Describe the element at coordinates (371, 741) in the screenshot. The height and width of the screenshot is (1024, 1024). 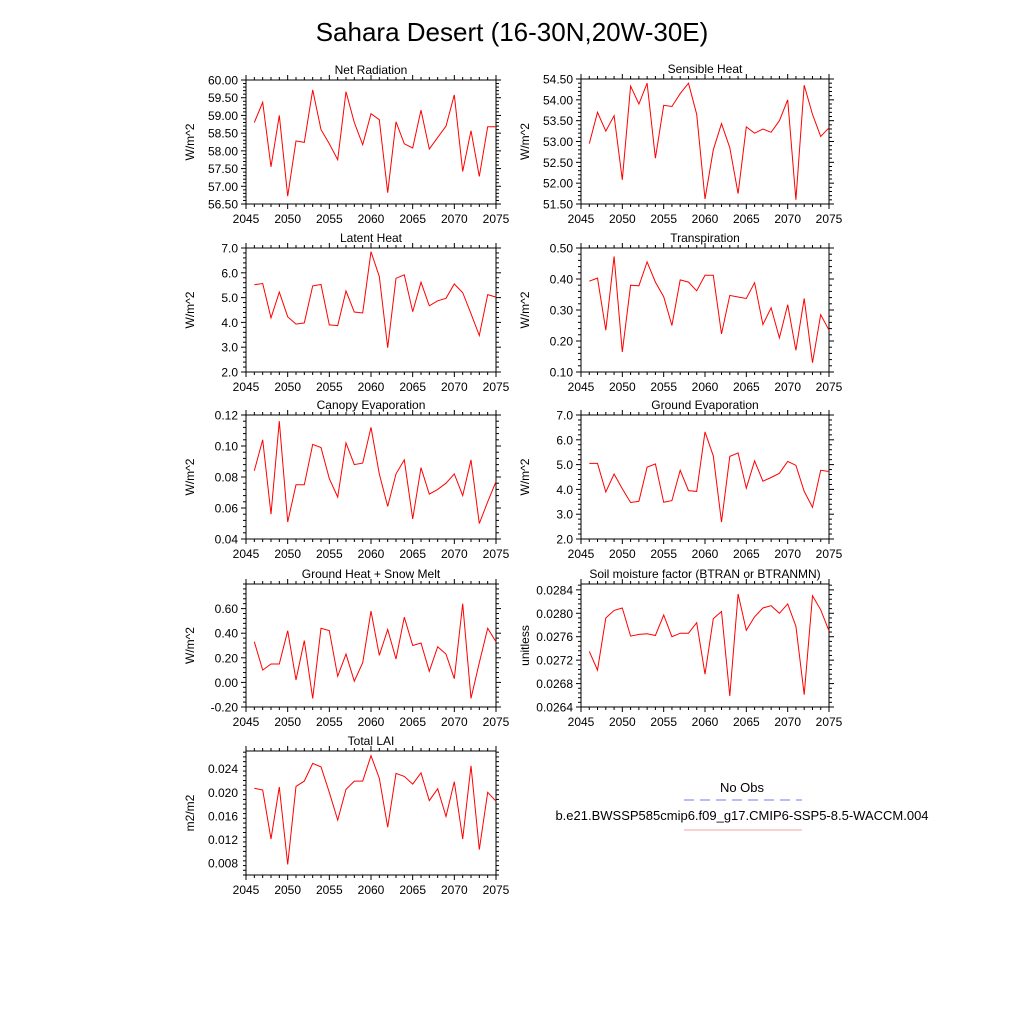
I see `panel-title: Total LAI` at that location.